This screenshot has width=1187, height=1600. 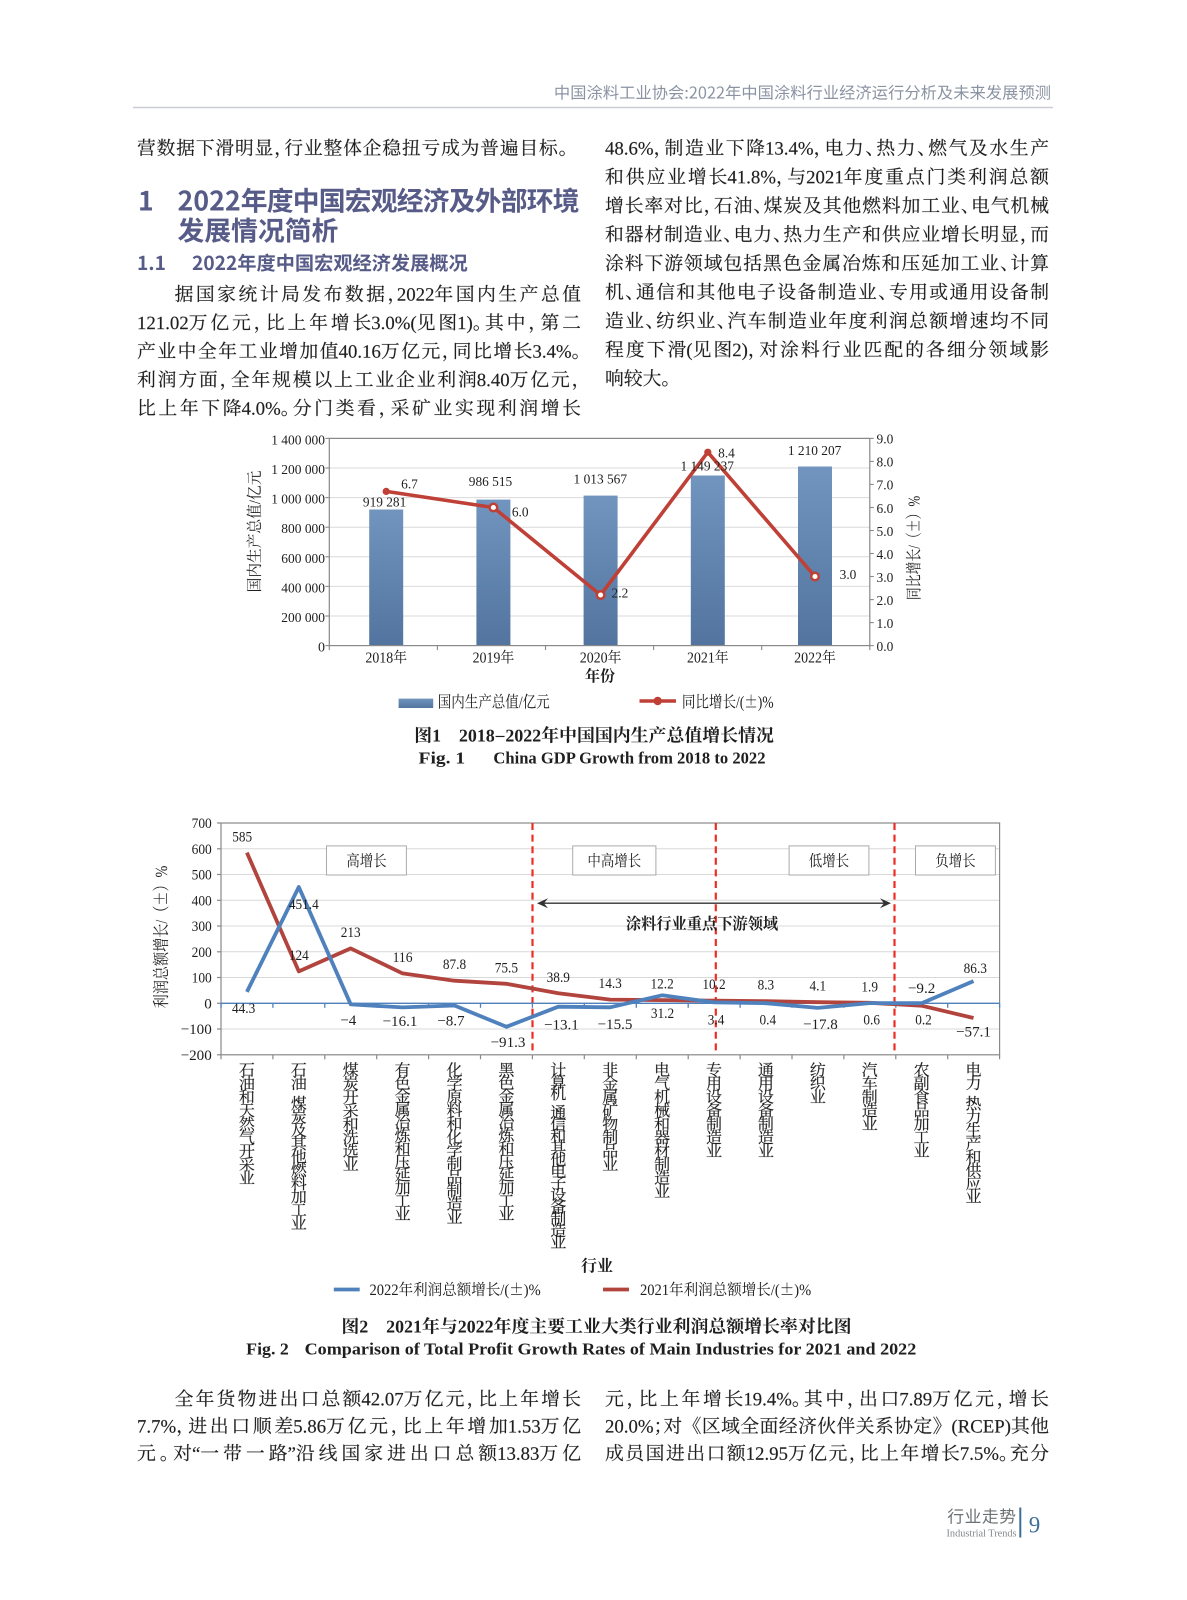 I want to click on svg-text: −17.8, so click(x=820, y=1025).